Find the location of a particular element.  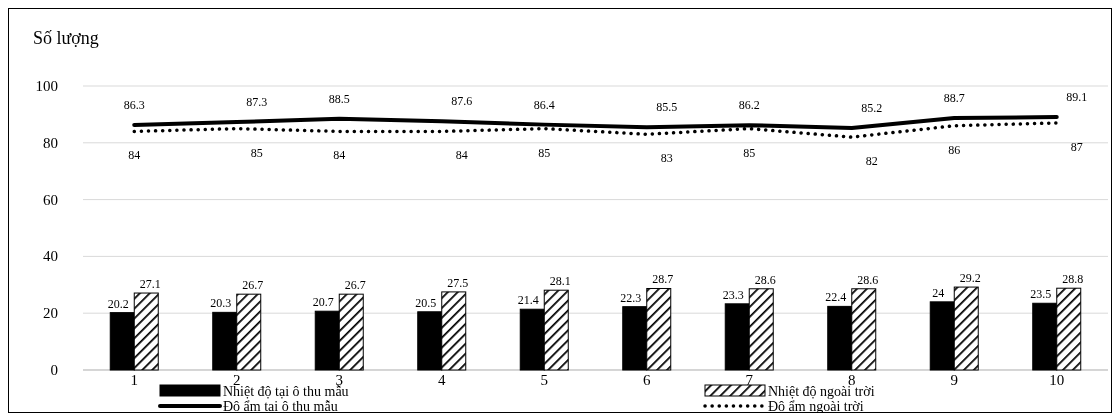

data-label: 89.1 is located at coordinates (1077, 96).